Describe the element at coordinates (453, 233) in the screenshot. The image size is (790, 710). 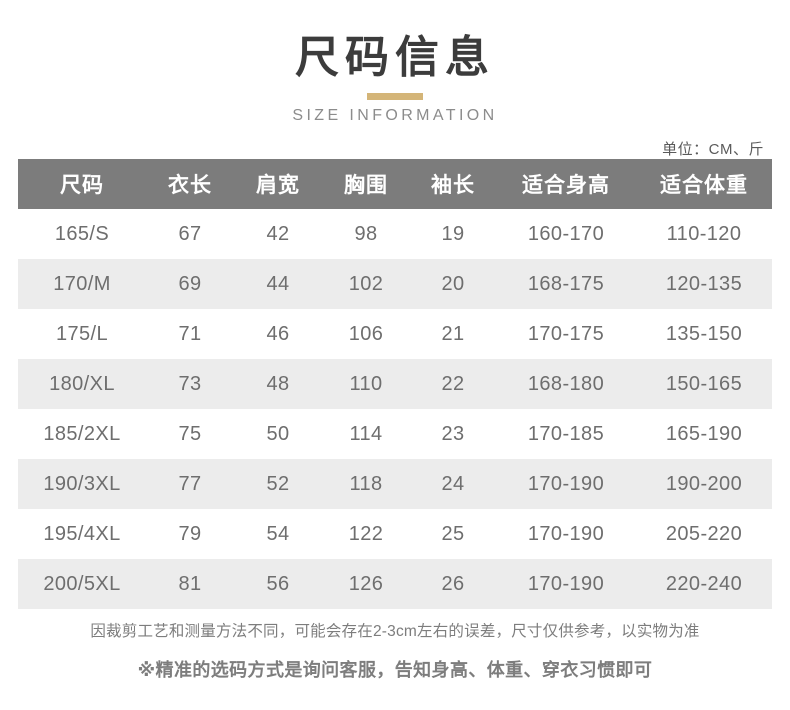
I see `cell-sleeve: 19` at that location.